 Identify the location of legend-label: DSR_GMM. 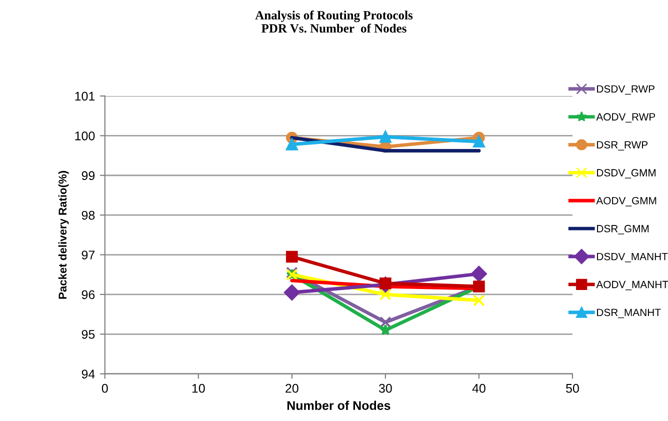
(623, 229).